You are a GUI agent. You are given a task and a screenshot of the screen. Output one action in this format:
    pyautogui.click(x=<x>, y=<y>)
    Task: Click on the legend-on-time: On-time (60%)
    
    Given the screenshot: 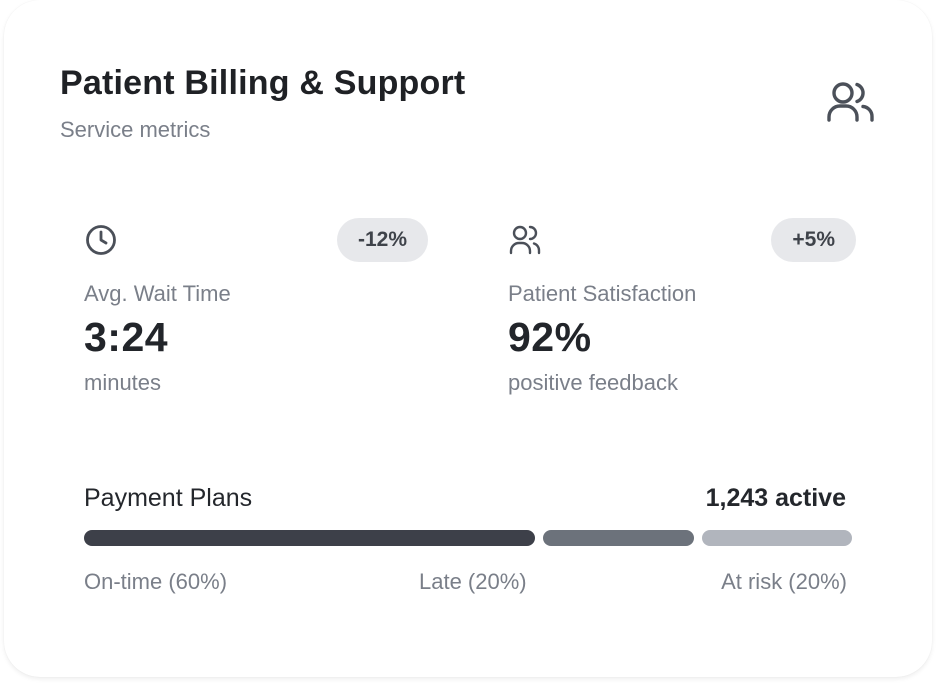 What is the action you would take?
    pyautogui.click(x=156, y=581)
    